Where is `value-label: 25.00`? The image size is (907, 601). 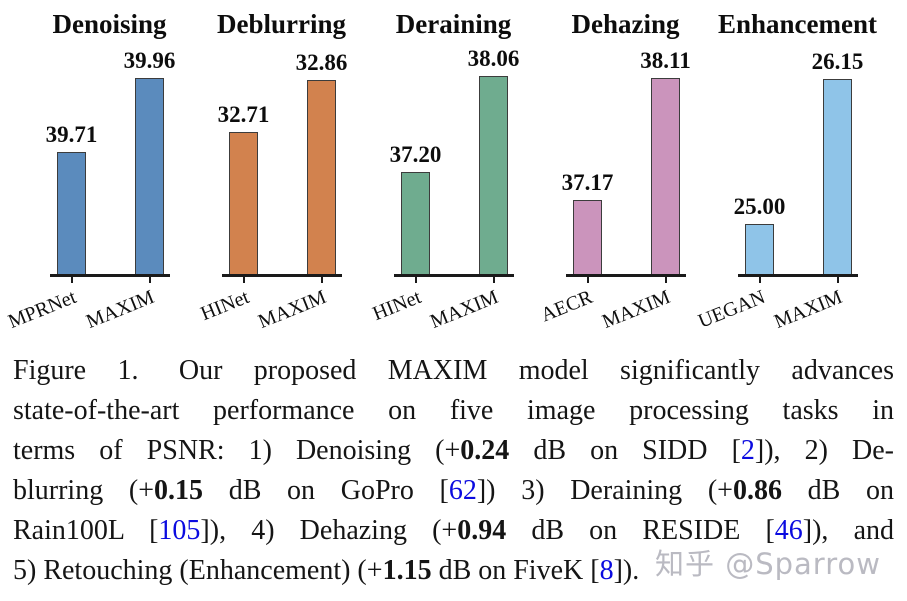
value-label: 25.00 is located at coordinates (759, 206).